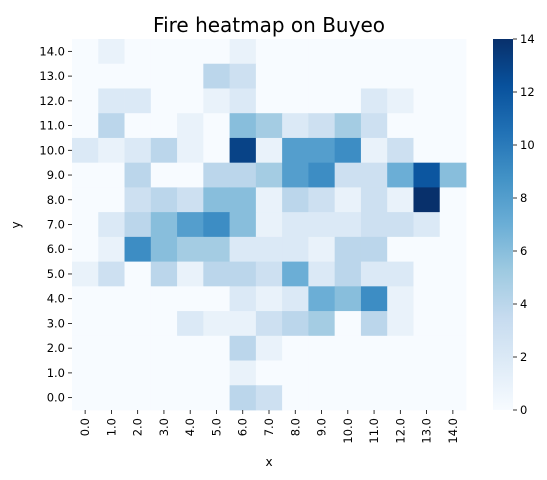 This screenshot has width=547, height=480. What do you see at coordinates (400, 431) in the screenshot?
I see `x-tick-label: 12.0` at bounding box center [400, 431].